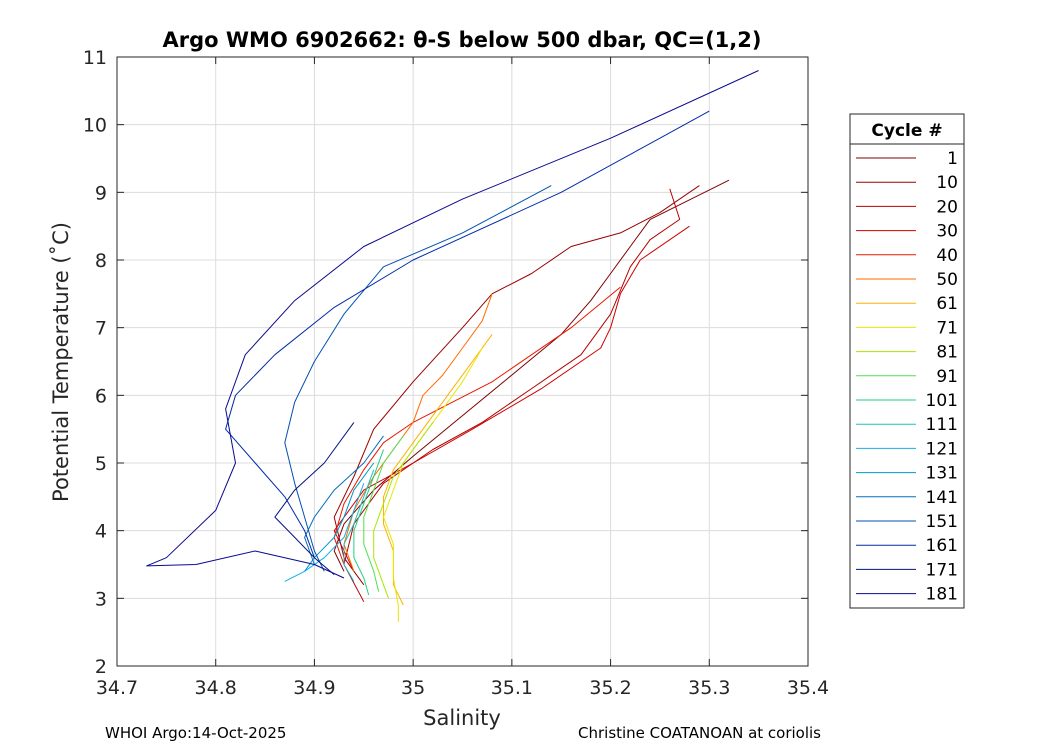 This screenshot has width=1050, height=750. I want to click on x-tick-label: 34.7, so click(117, 688).